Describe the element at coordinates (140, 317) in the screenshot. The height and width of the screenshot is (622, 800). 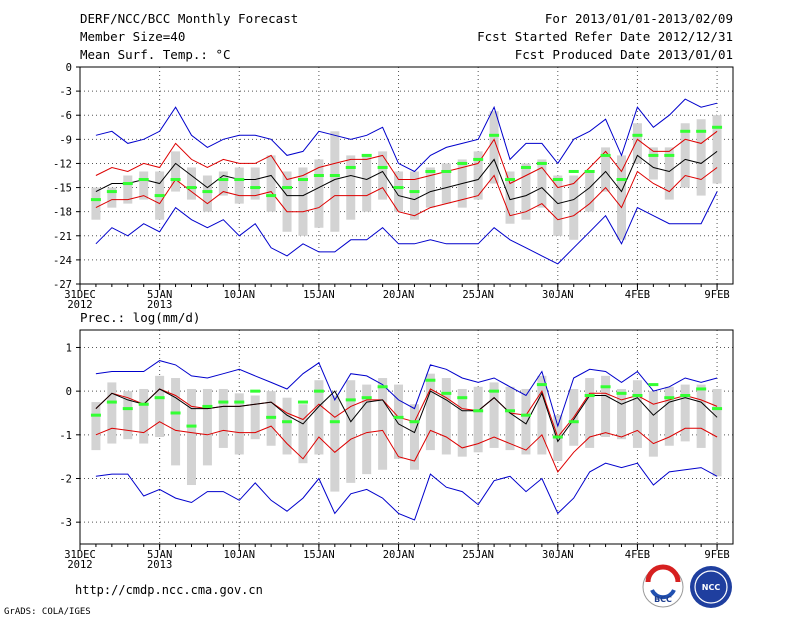
I see `precip-title: Prec.: log(mm/d)` at that location.